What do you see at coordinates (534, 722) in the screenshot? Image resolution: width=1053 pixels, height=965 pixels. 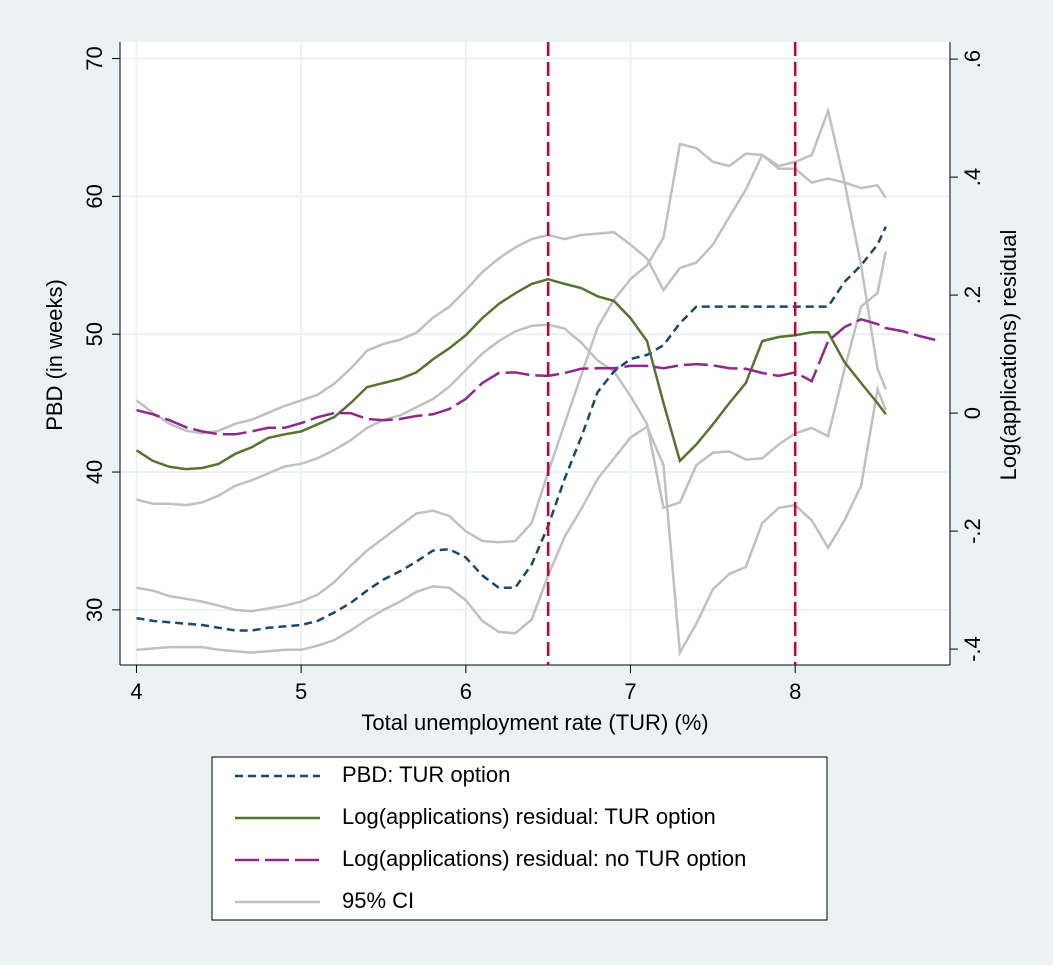 I see `x-axis-title: Total unemployment rate (TUR) (%)` at bounding box center [534, 722].